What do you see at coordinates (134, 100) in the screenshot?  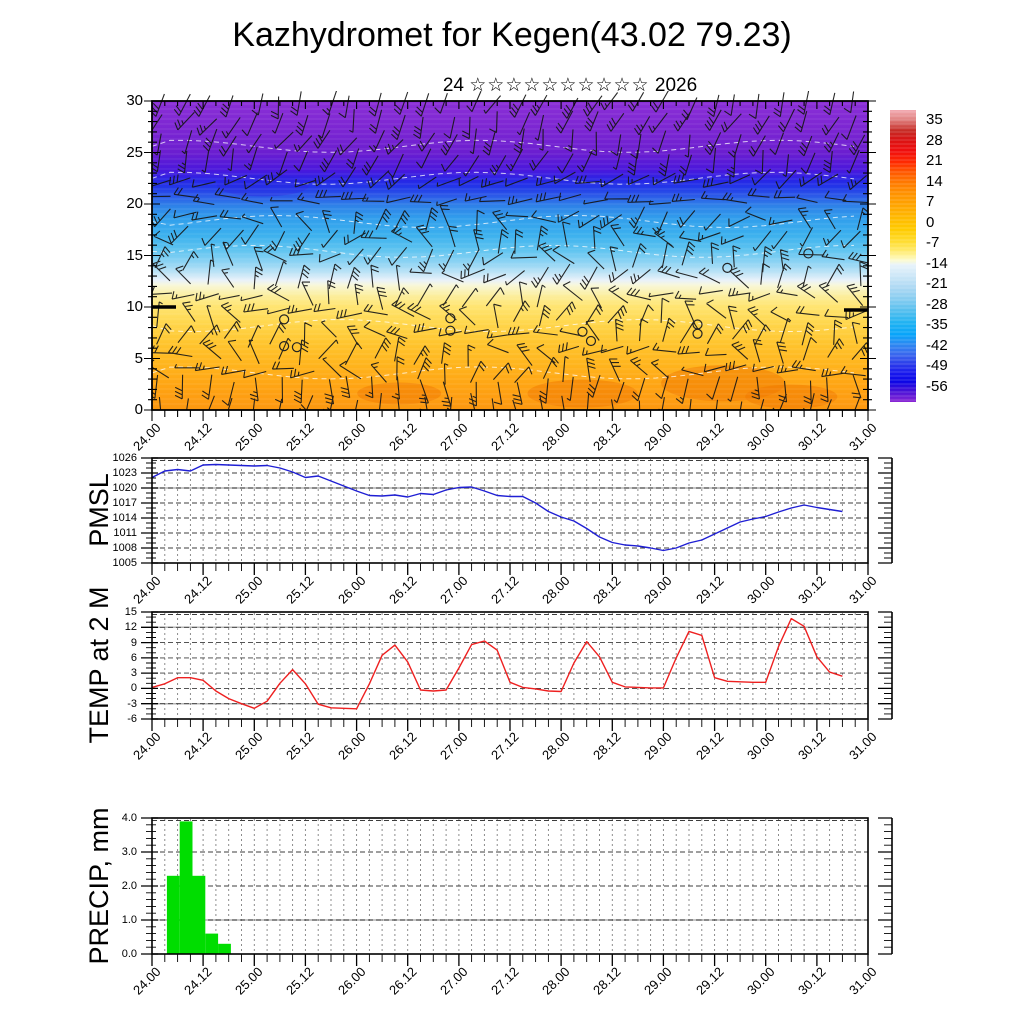 I see `xsec-y-tick-label: 30` at bounding box center [134, 100].